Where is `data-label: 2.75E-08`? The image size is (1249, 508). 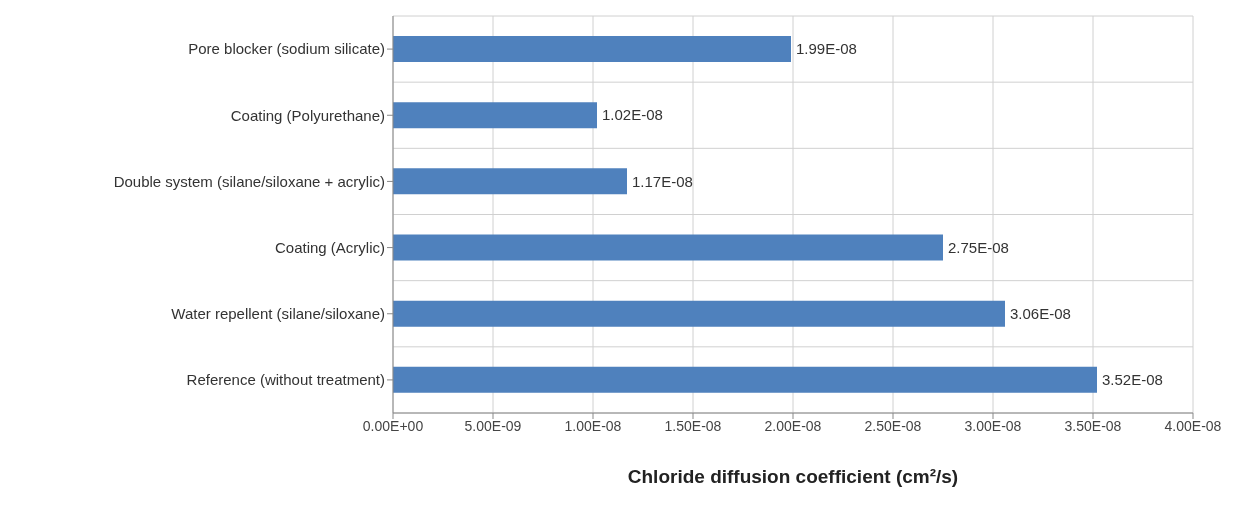
data-label: 2.75E-08 is located at coordinates (978, 247).